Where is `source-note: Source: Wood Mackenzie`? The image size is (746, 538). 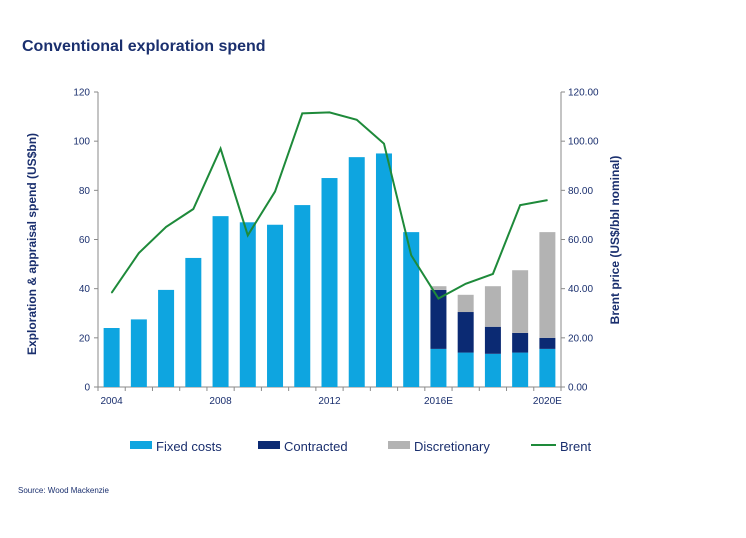 source-note: Source: Wood Mackenzie is located at coordinates (64, 490).